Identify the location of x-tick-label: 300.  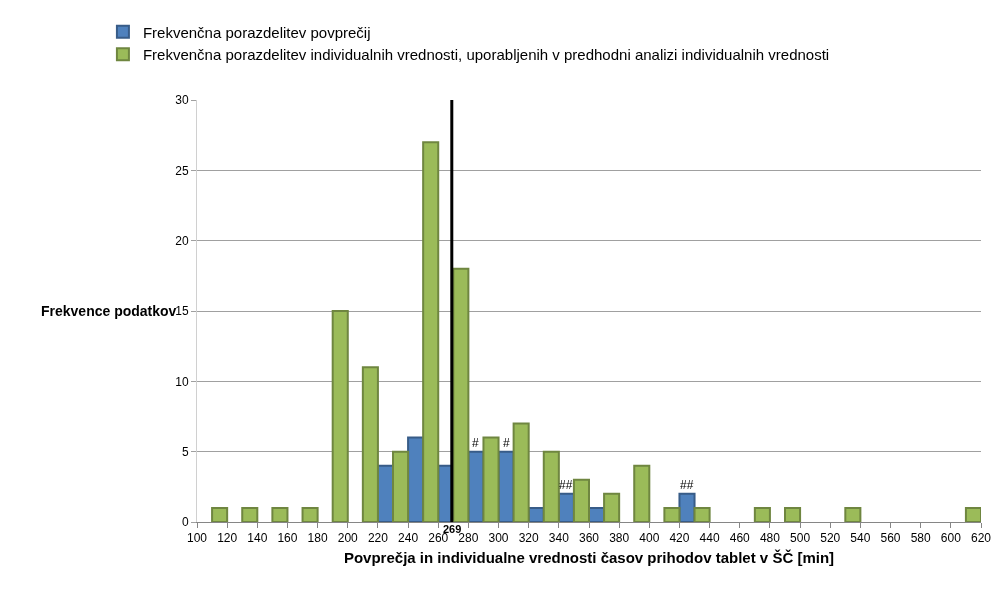
(498, 538).